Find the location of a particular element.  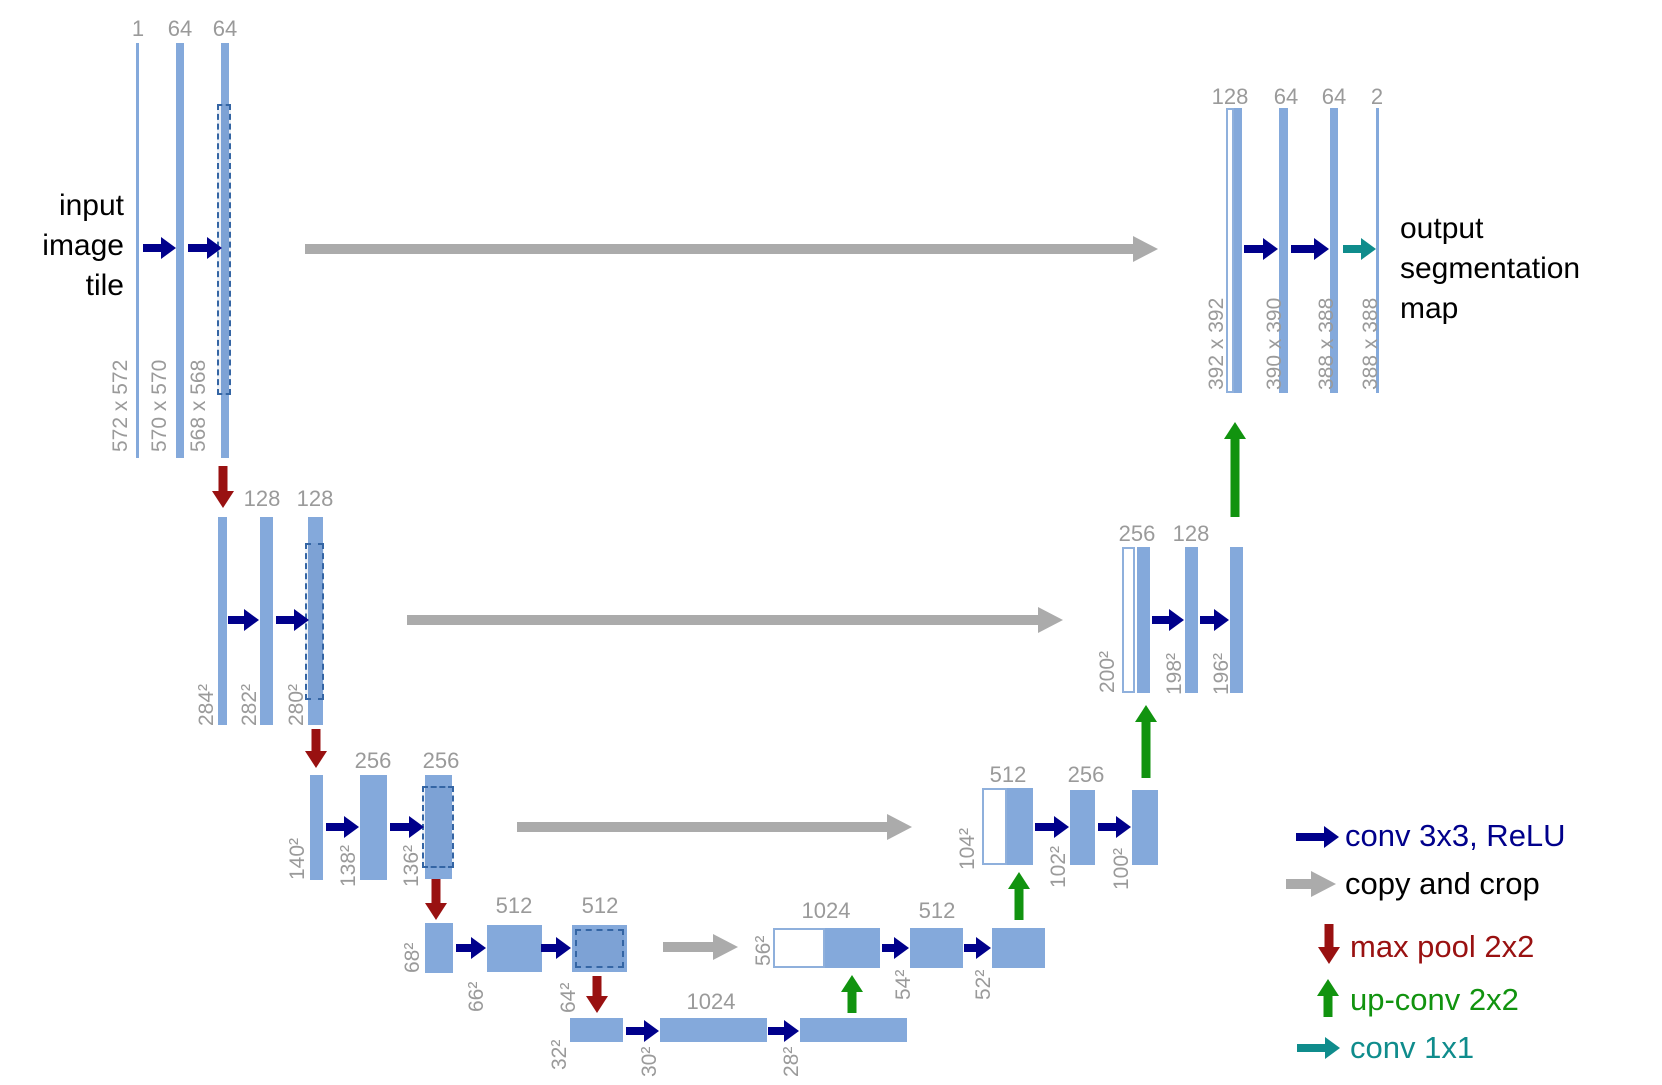

enc2-dim-label: 282² is located at coordinates (249, 704).